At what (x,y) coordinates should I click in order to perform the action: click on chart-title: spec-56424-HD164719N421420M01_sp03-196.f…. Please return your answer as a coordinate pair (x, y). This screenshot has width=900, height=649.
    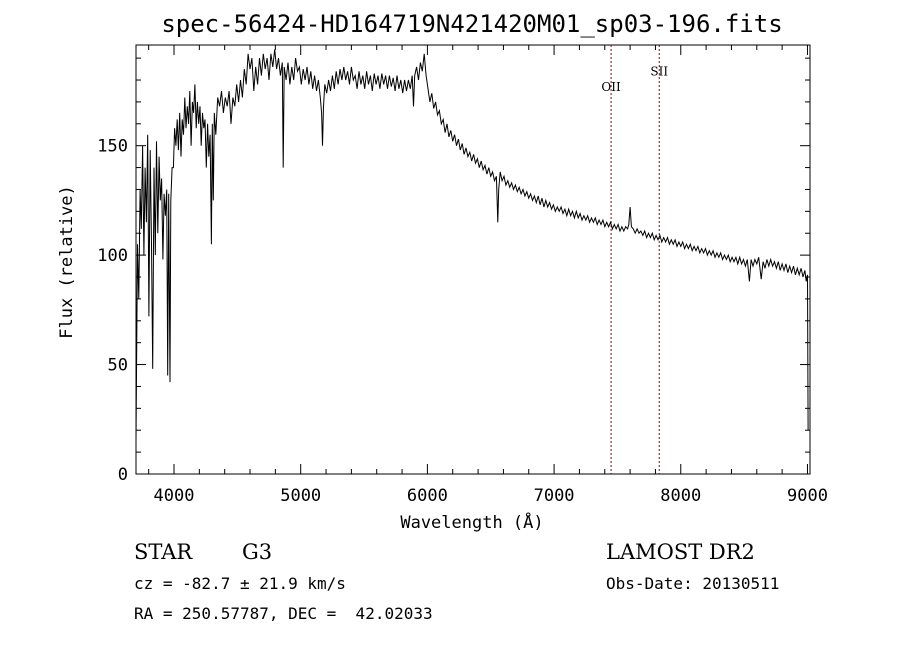
    Looking at the image, I should click on (471, 24).